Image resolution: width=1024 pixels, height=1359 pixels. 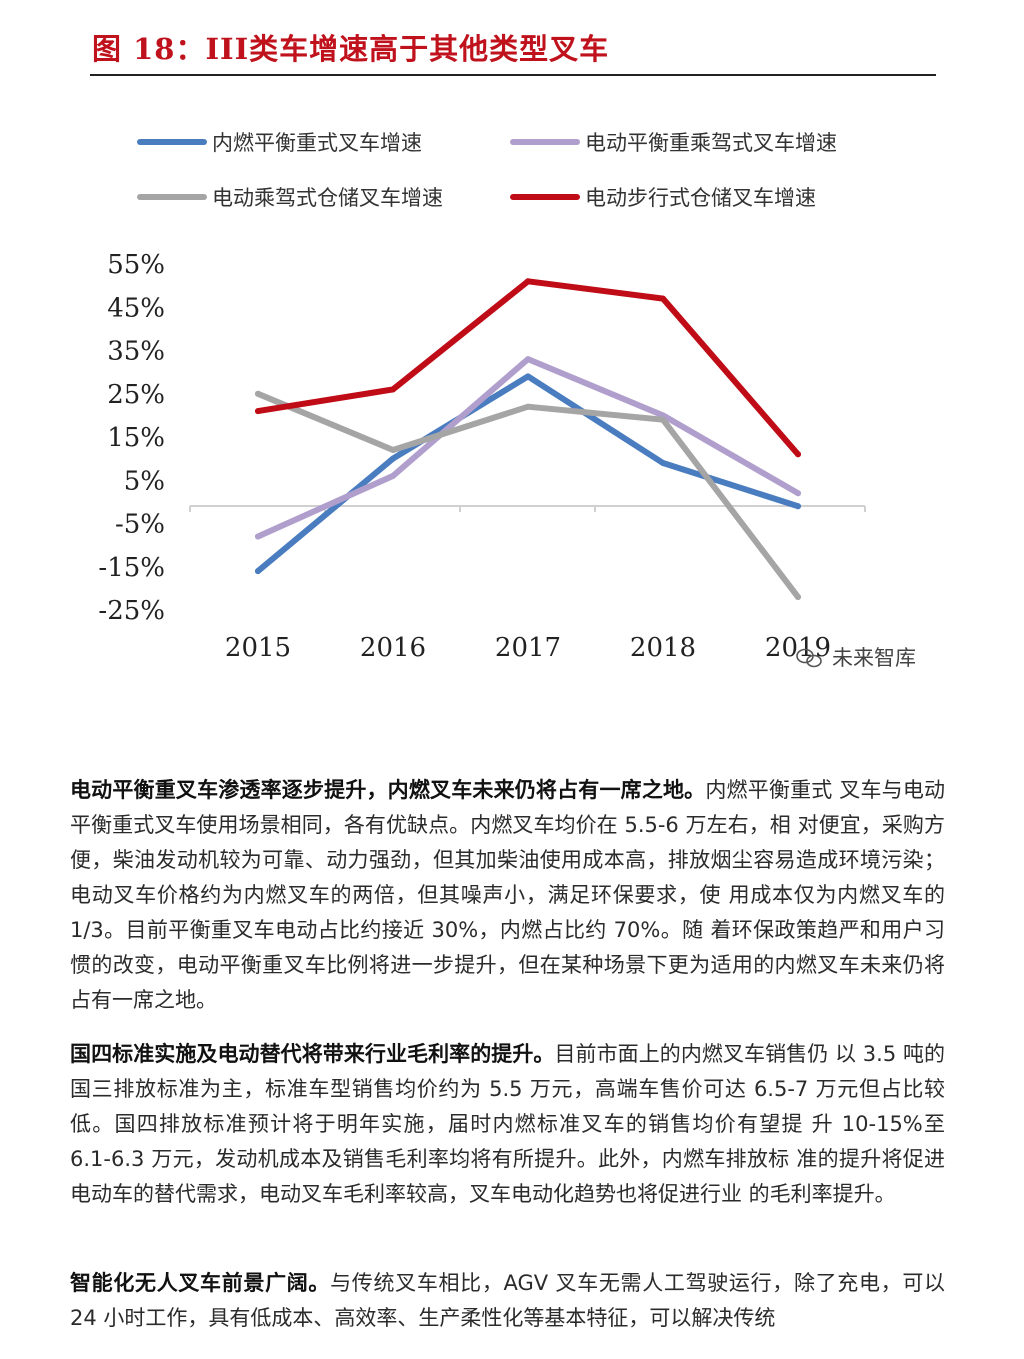 What do you see at coordinates (663, 648) in the screenshot?
I see `x-tick-label: 2018` at bounding box center [663, 648].